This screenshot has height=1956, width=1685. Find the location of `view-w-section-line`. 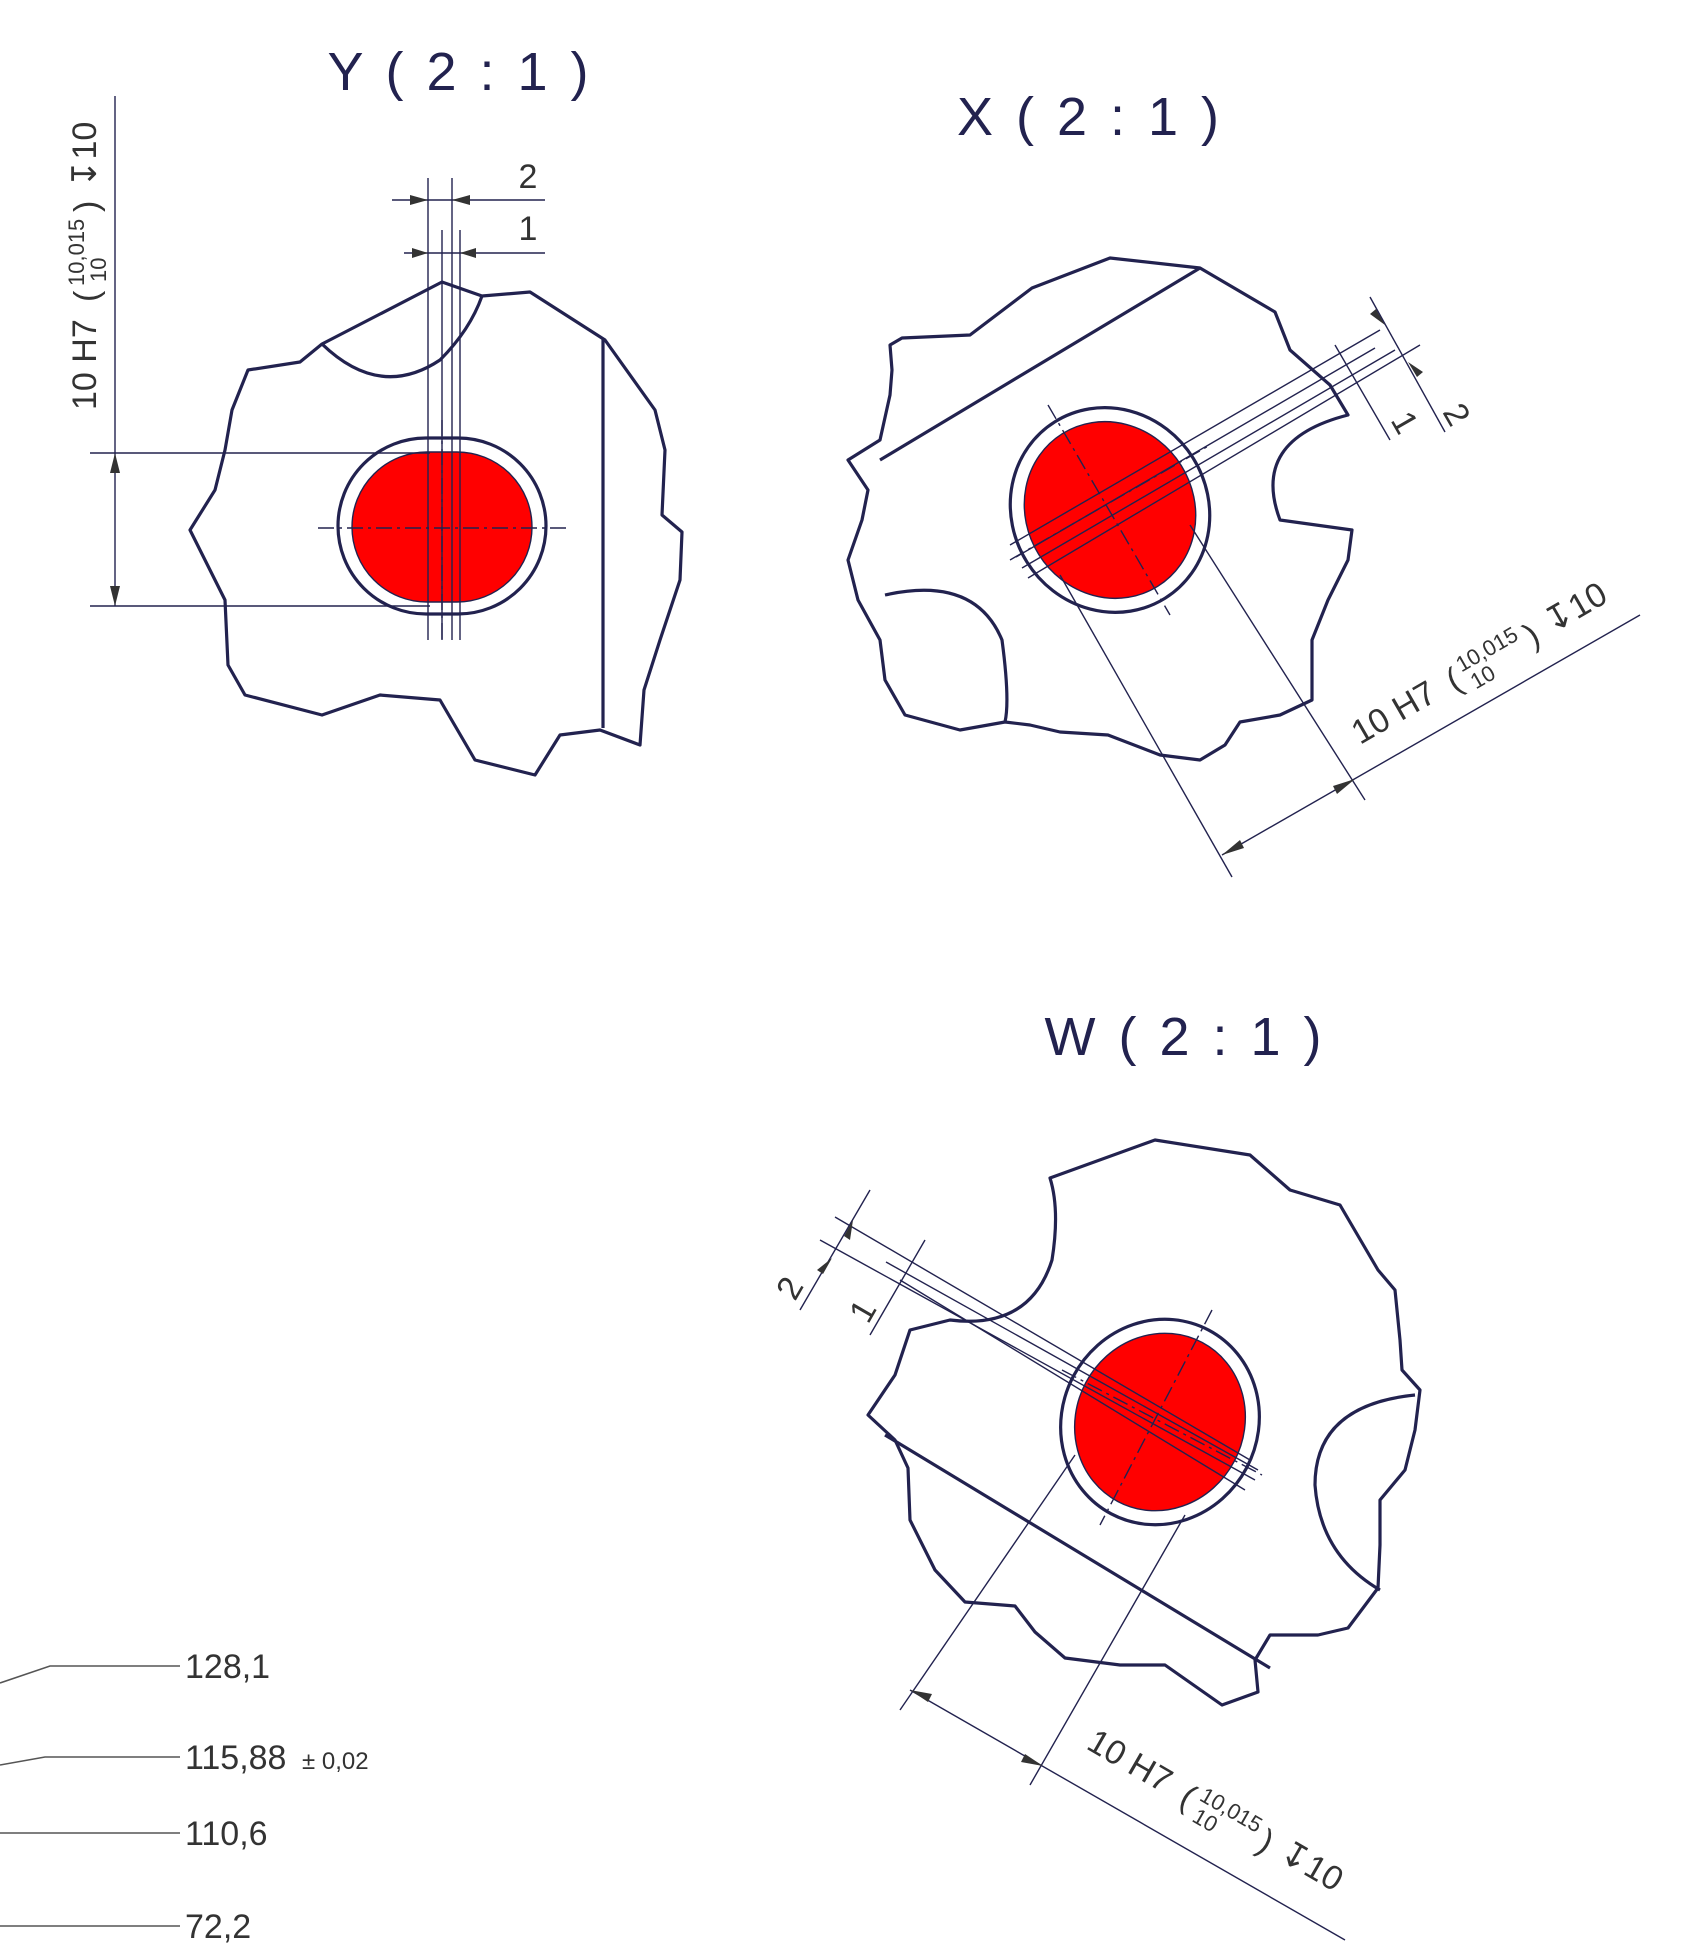

view-w-section-line is located at coordinates (1077, 1551).